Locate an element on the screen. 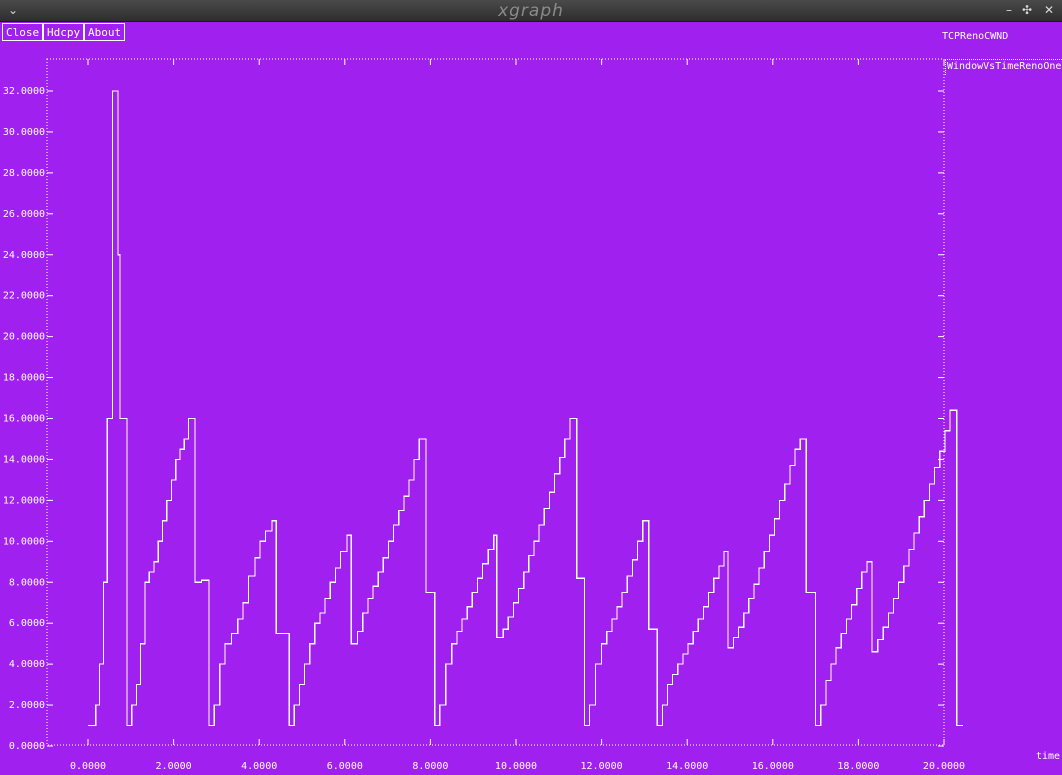  y-tick-label: 14.0000 is located at coordinates (24, 459).